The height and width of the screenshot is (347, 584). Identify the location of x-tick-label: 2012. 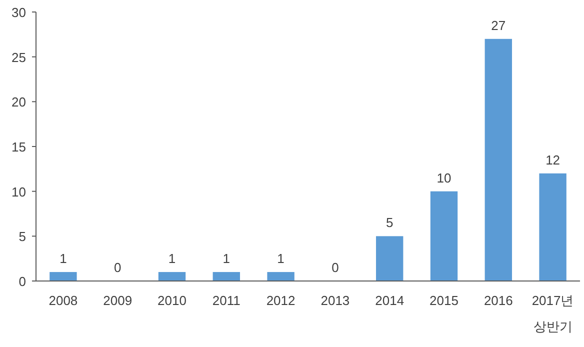
(281, 300).